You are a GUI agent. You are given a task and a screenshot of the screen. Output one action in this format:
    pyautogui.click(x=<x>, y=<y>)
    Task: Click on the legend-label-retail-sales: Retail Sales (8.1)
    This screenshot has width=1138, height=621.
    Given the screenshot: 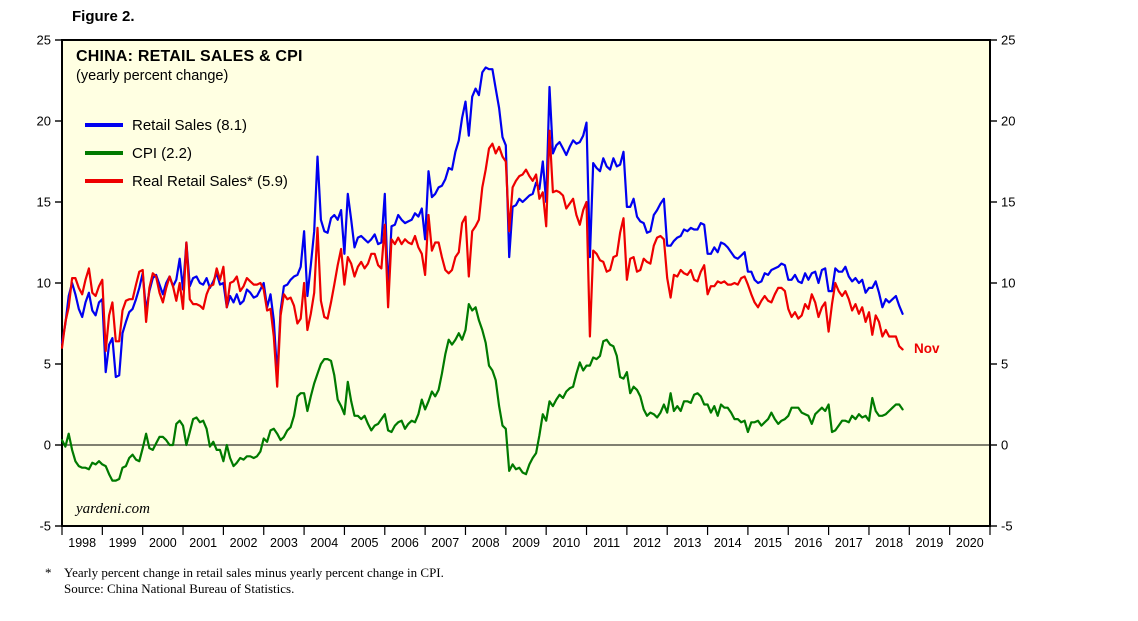 What is the action you would take?
    pyautogui.click(x=190, y=125)
    